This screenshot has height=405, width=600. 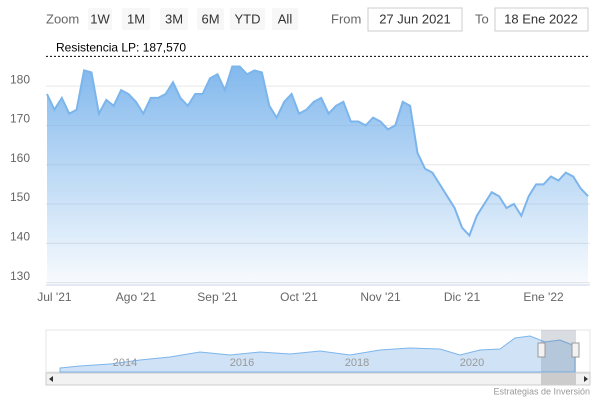 I want to click on zoom-button: All, so click(x=285, y=19).